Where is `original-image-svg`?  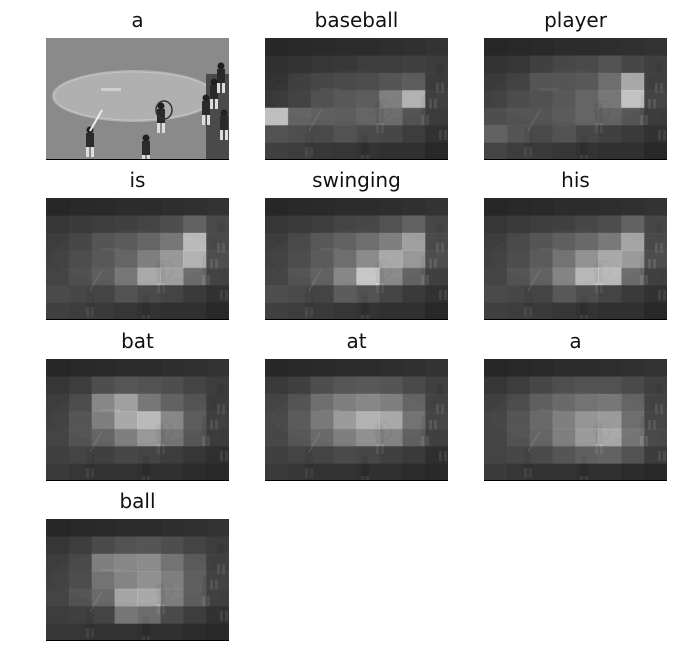 original-image-svg is located at coordinates (137, 99).